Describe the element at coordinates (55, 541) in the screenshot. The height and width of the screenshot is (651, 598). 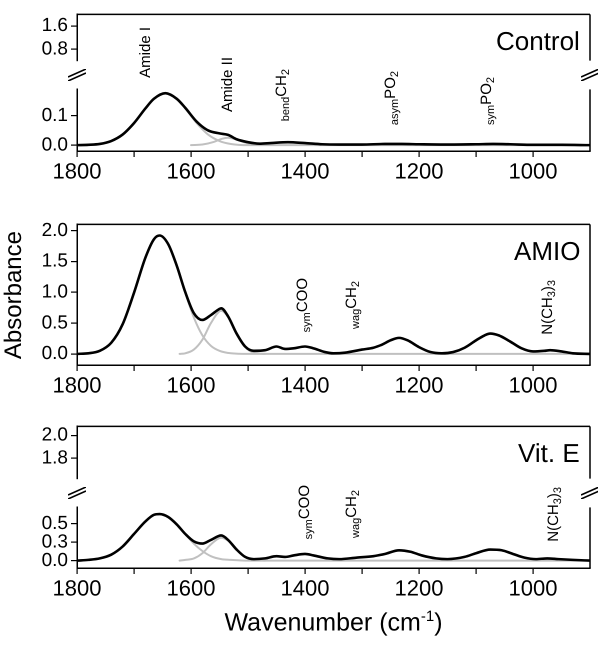
I see `y-tick-label: 0.3` at that location.